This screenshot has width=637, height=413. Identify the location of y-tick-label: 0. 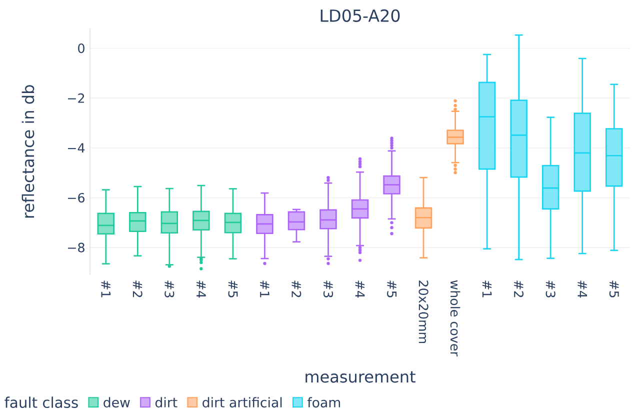
(81, 48).